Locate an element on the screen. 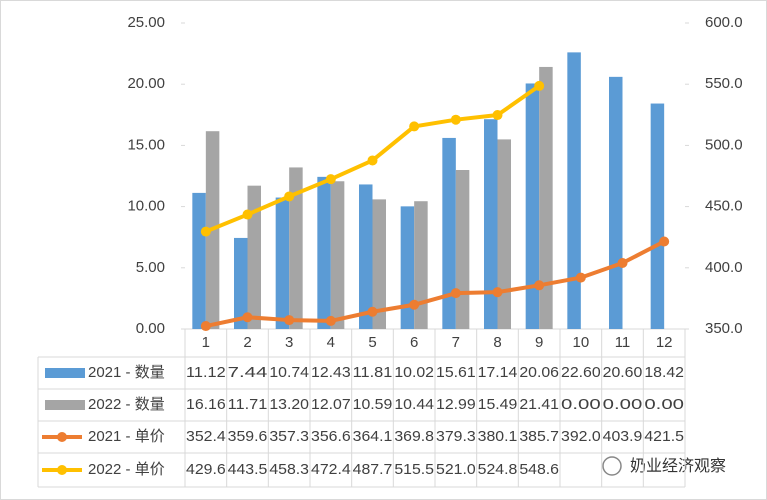  table-cell: 10.59 is located at coordinates (373, 404).